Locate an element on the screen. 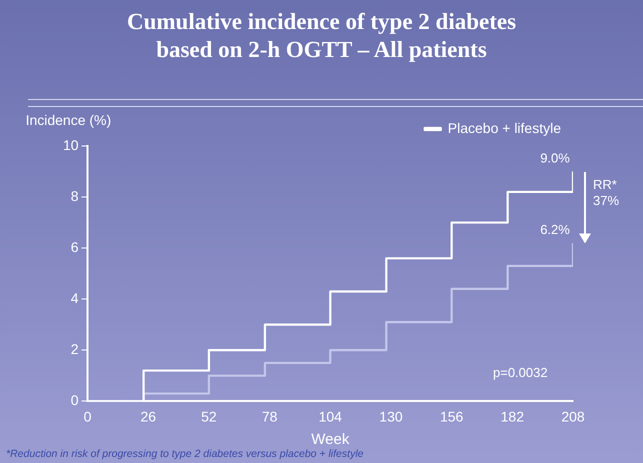 This screenshot has width=643, height=463. y-tick-label: 4 is located at coordinates (74, 298).